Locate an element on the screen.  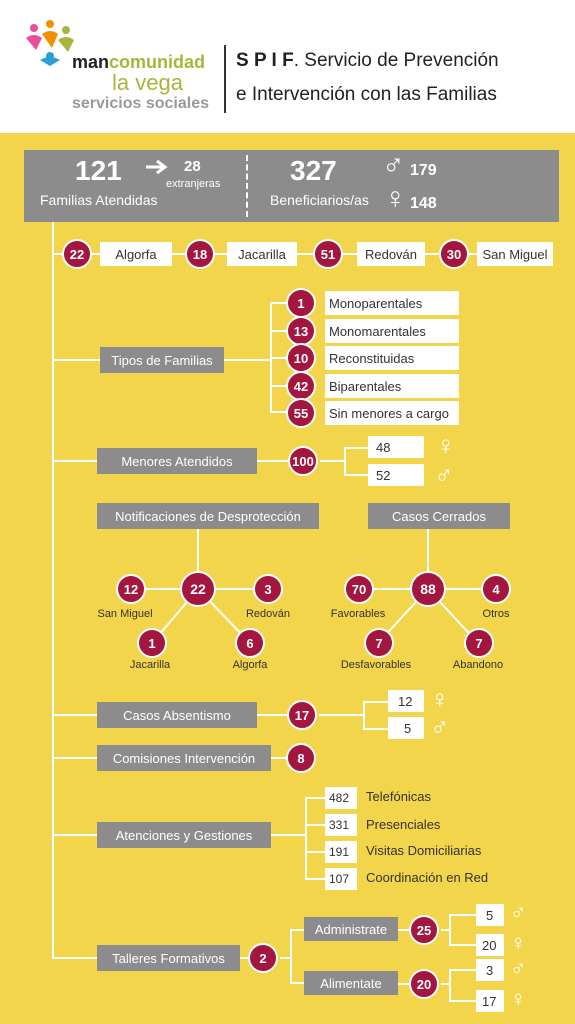
absenteeism-female-count: 12 is located at coordinates (406, 701).